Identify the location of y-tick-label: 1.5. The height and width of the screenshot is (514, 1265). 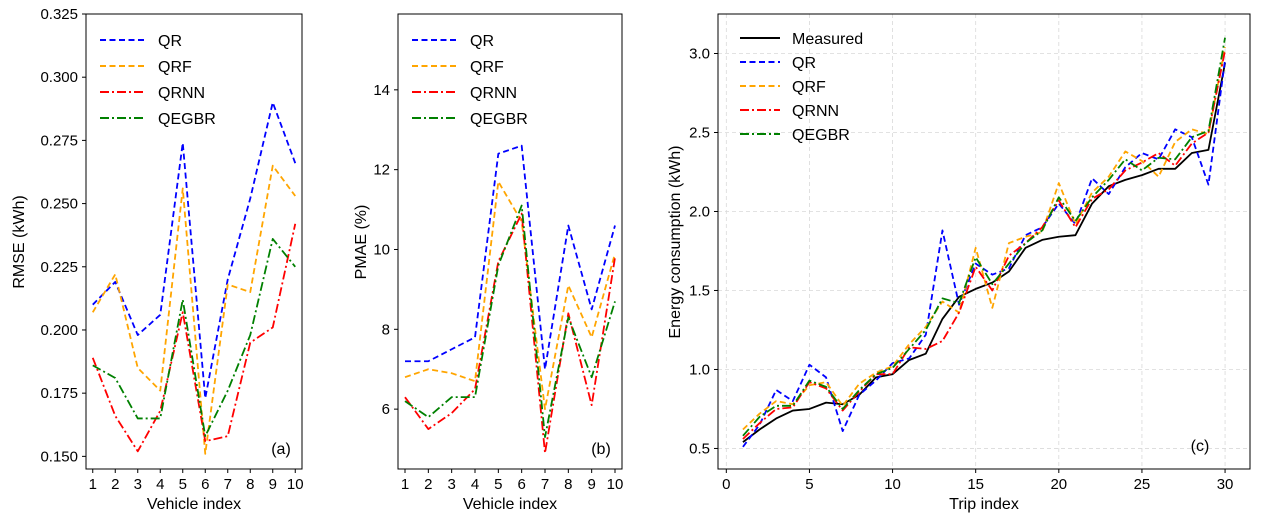
(699, 290).